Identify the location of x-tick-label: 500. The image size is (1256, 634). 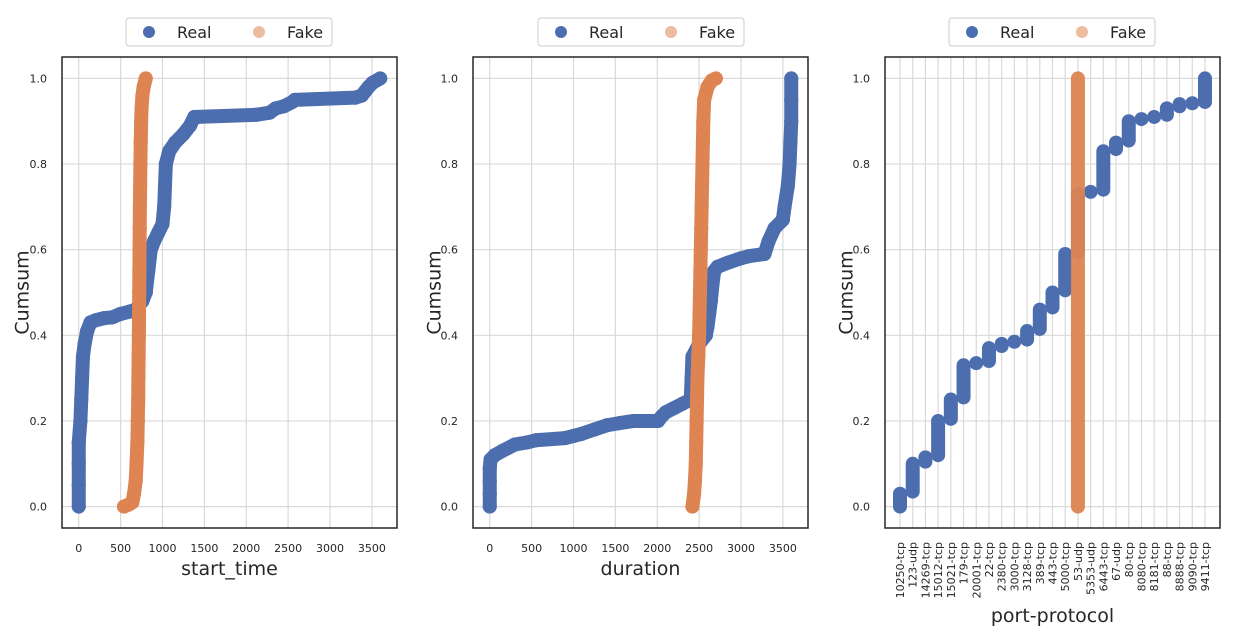
(531, 548).